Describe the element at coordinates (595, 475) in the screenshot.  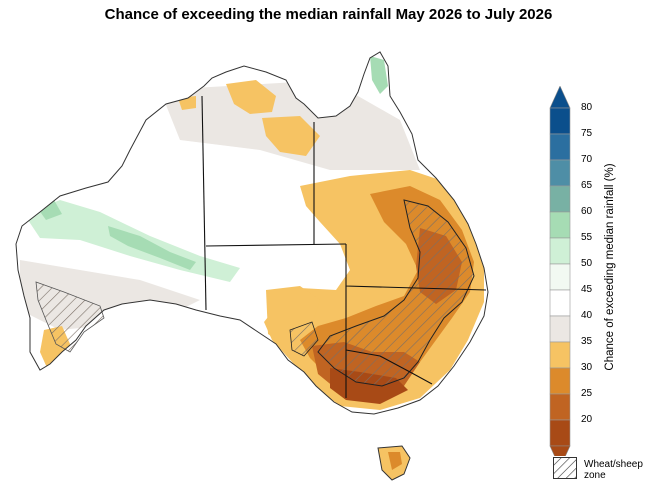
I see `legend-label-line2: zone` at that location.